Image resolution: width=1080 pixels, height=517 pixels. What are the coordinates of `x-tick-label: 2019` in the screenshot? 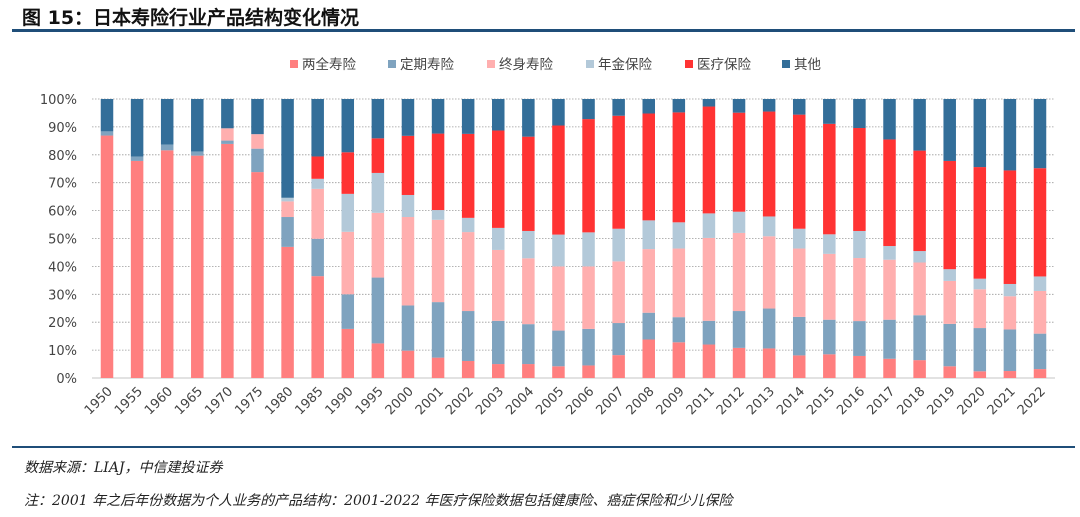 It's located at (942, 401).